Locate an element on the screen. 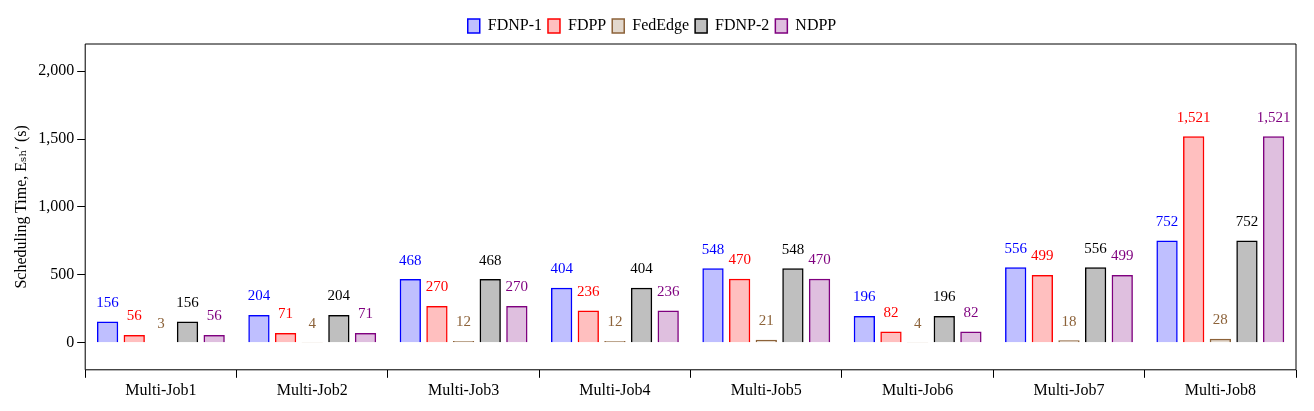 The image size is (1314, 411). x-tick-label: Multi-Job3 is located at coordinates (464, 389).